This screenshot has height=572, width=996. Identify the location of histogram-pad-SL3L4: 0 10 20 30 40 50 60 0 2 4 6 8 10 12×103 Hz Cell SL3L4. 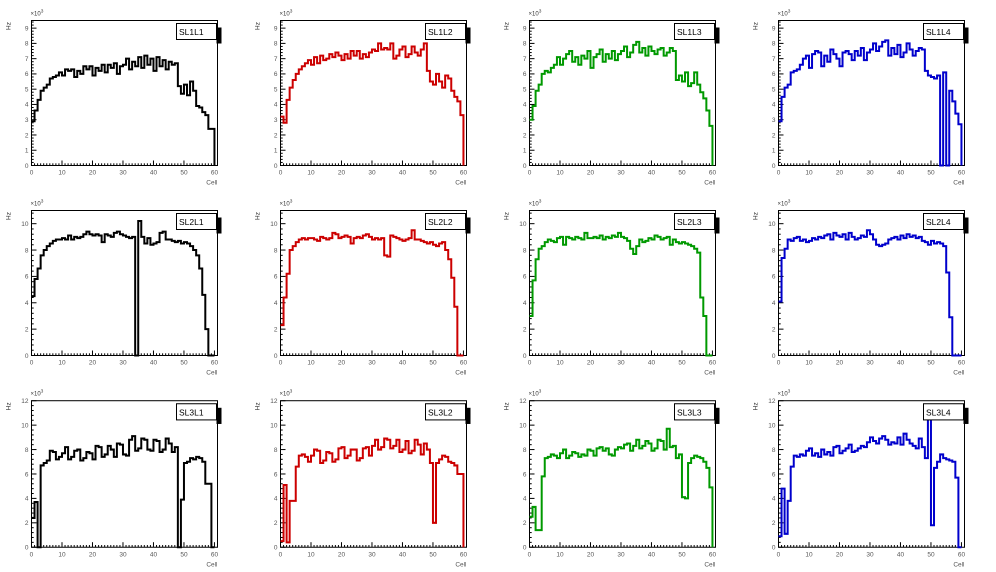
(871, 476).